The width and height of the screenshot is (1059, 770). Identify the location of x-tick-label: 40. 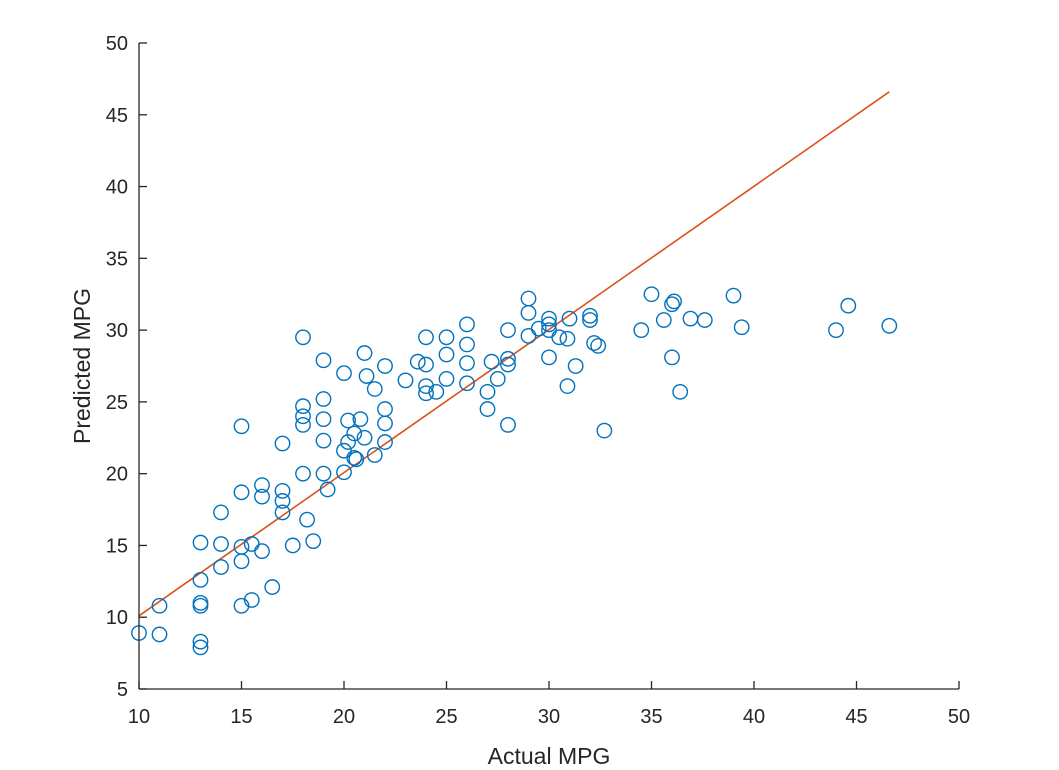
(754, 717).